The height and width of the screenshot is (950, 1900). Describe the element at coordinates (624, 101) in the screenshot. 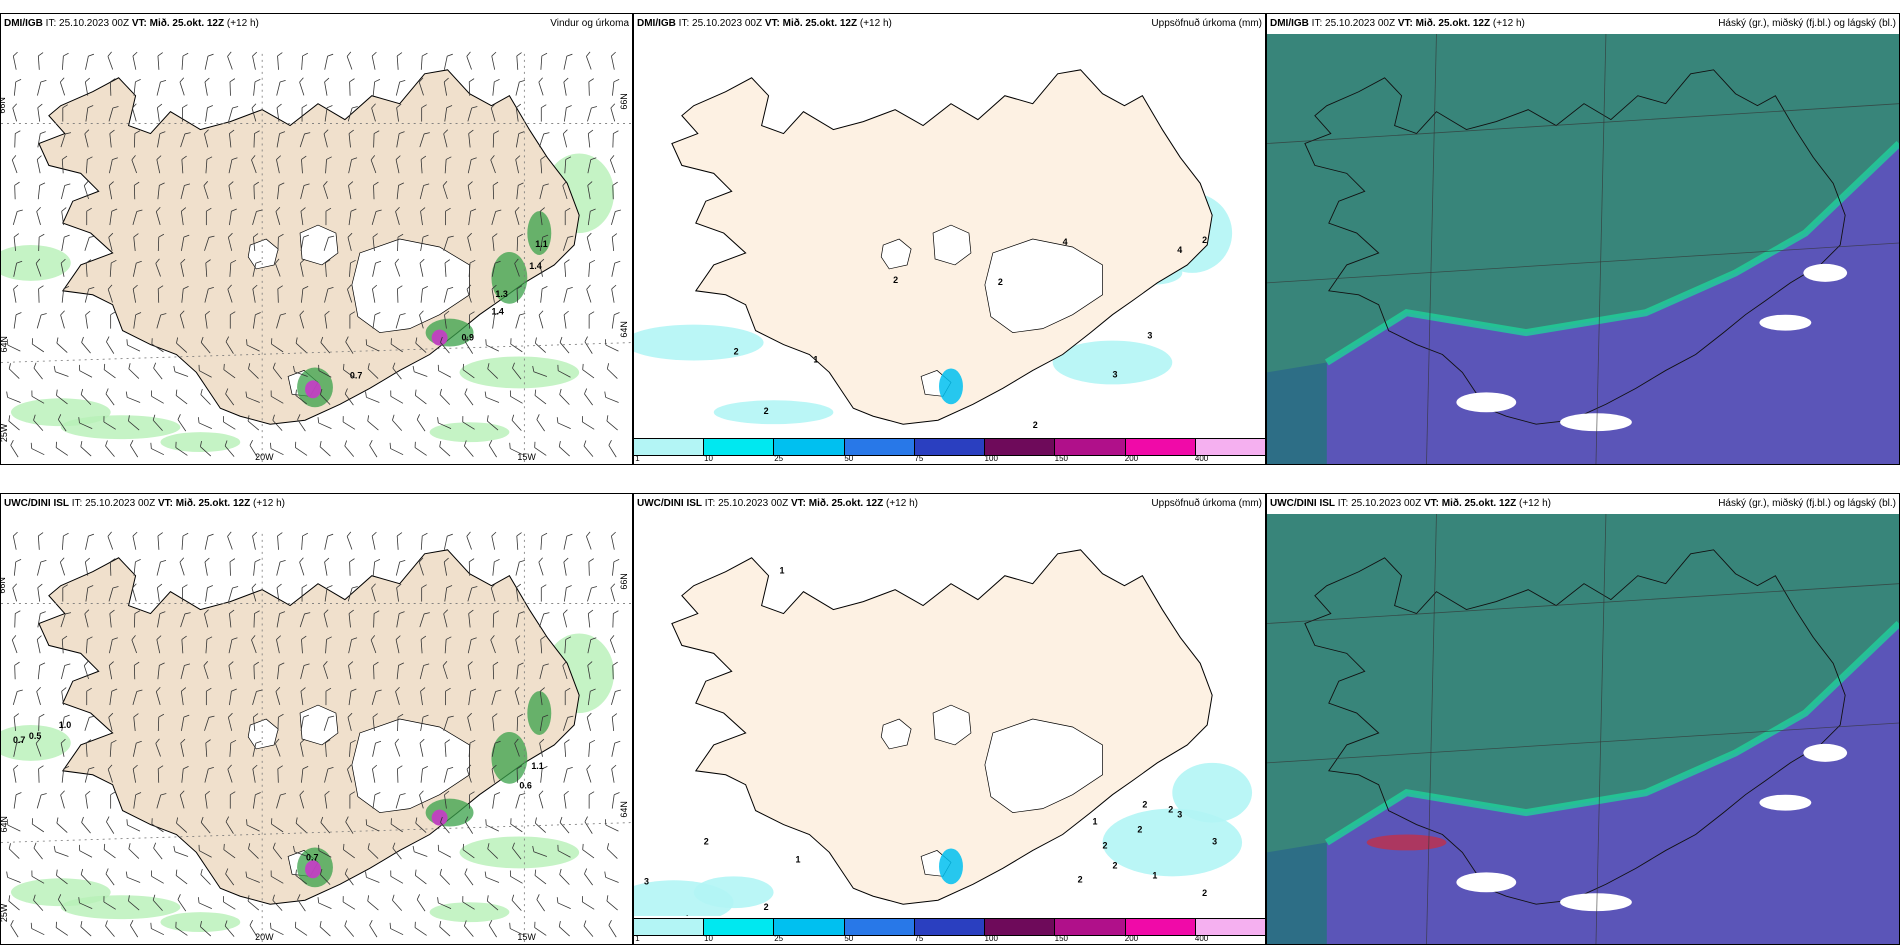

I see `axis-label: 66N` at that location.